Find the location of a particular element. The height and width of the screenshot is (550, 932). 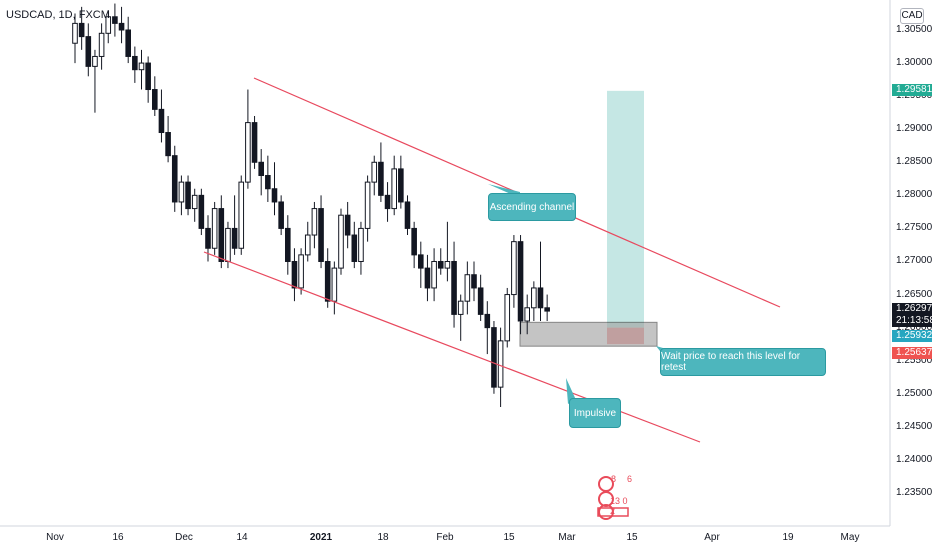

bid-price-tag: 1.25932 is located at coordinates (912, 336).